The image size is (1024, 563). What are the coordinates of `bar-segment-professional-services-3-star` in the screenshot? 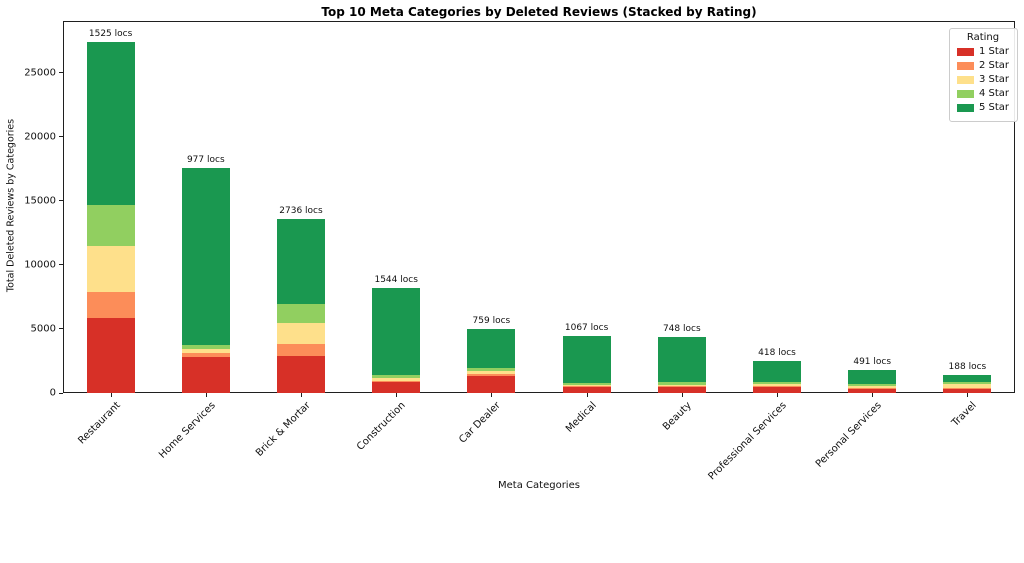 It's located at (777, 384).